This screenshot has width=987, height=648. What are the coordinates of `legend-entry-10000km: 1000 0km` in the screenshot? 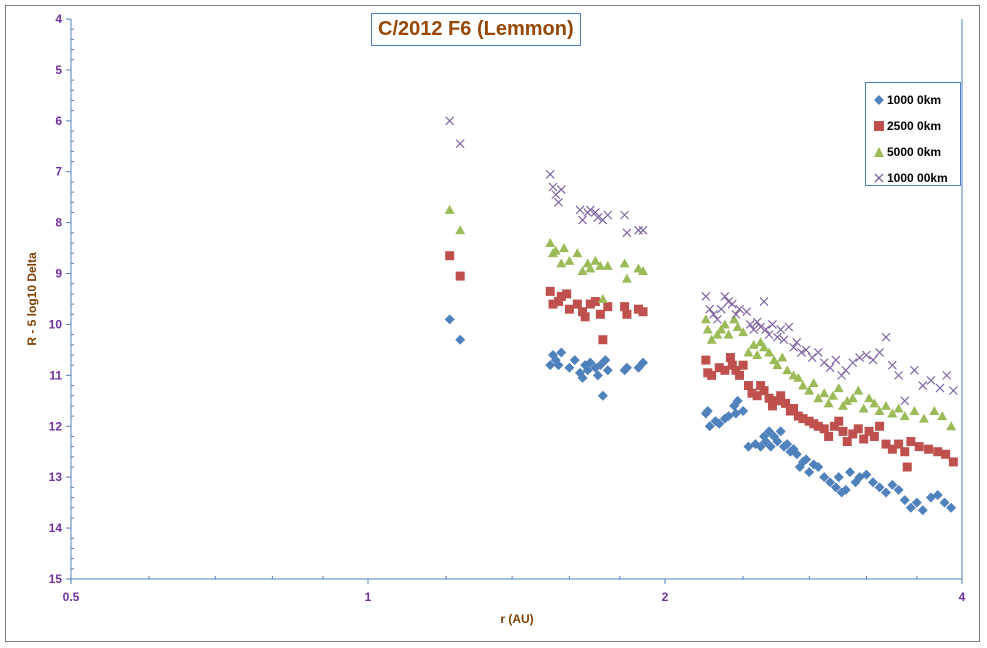 It's located at (913, 100).